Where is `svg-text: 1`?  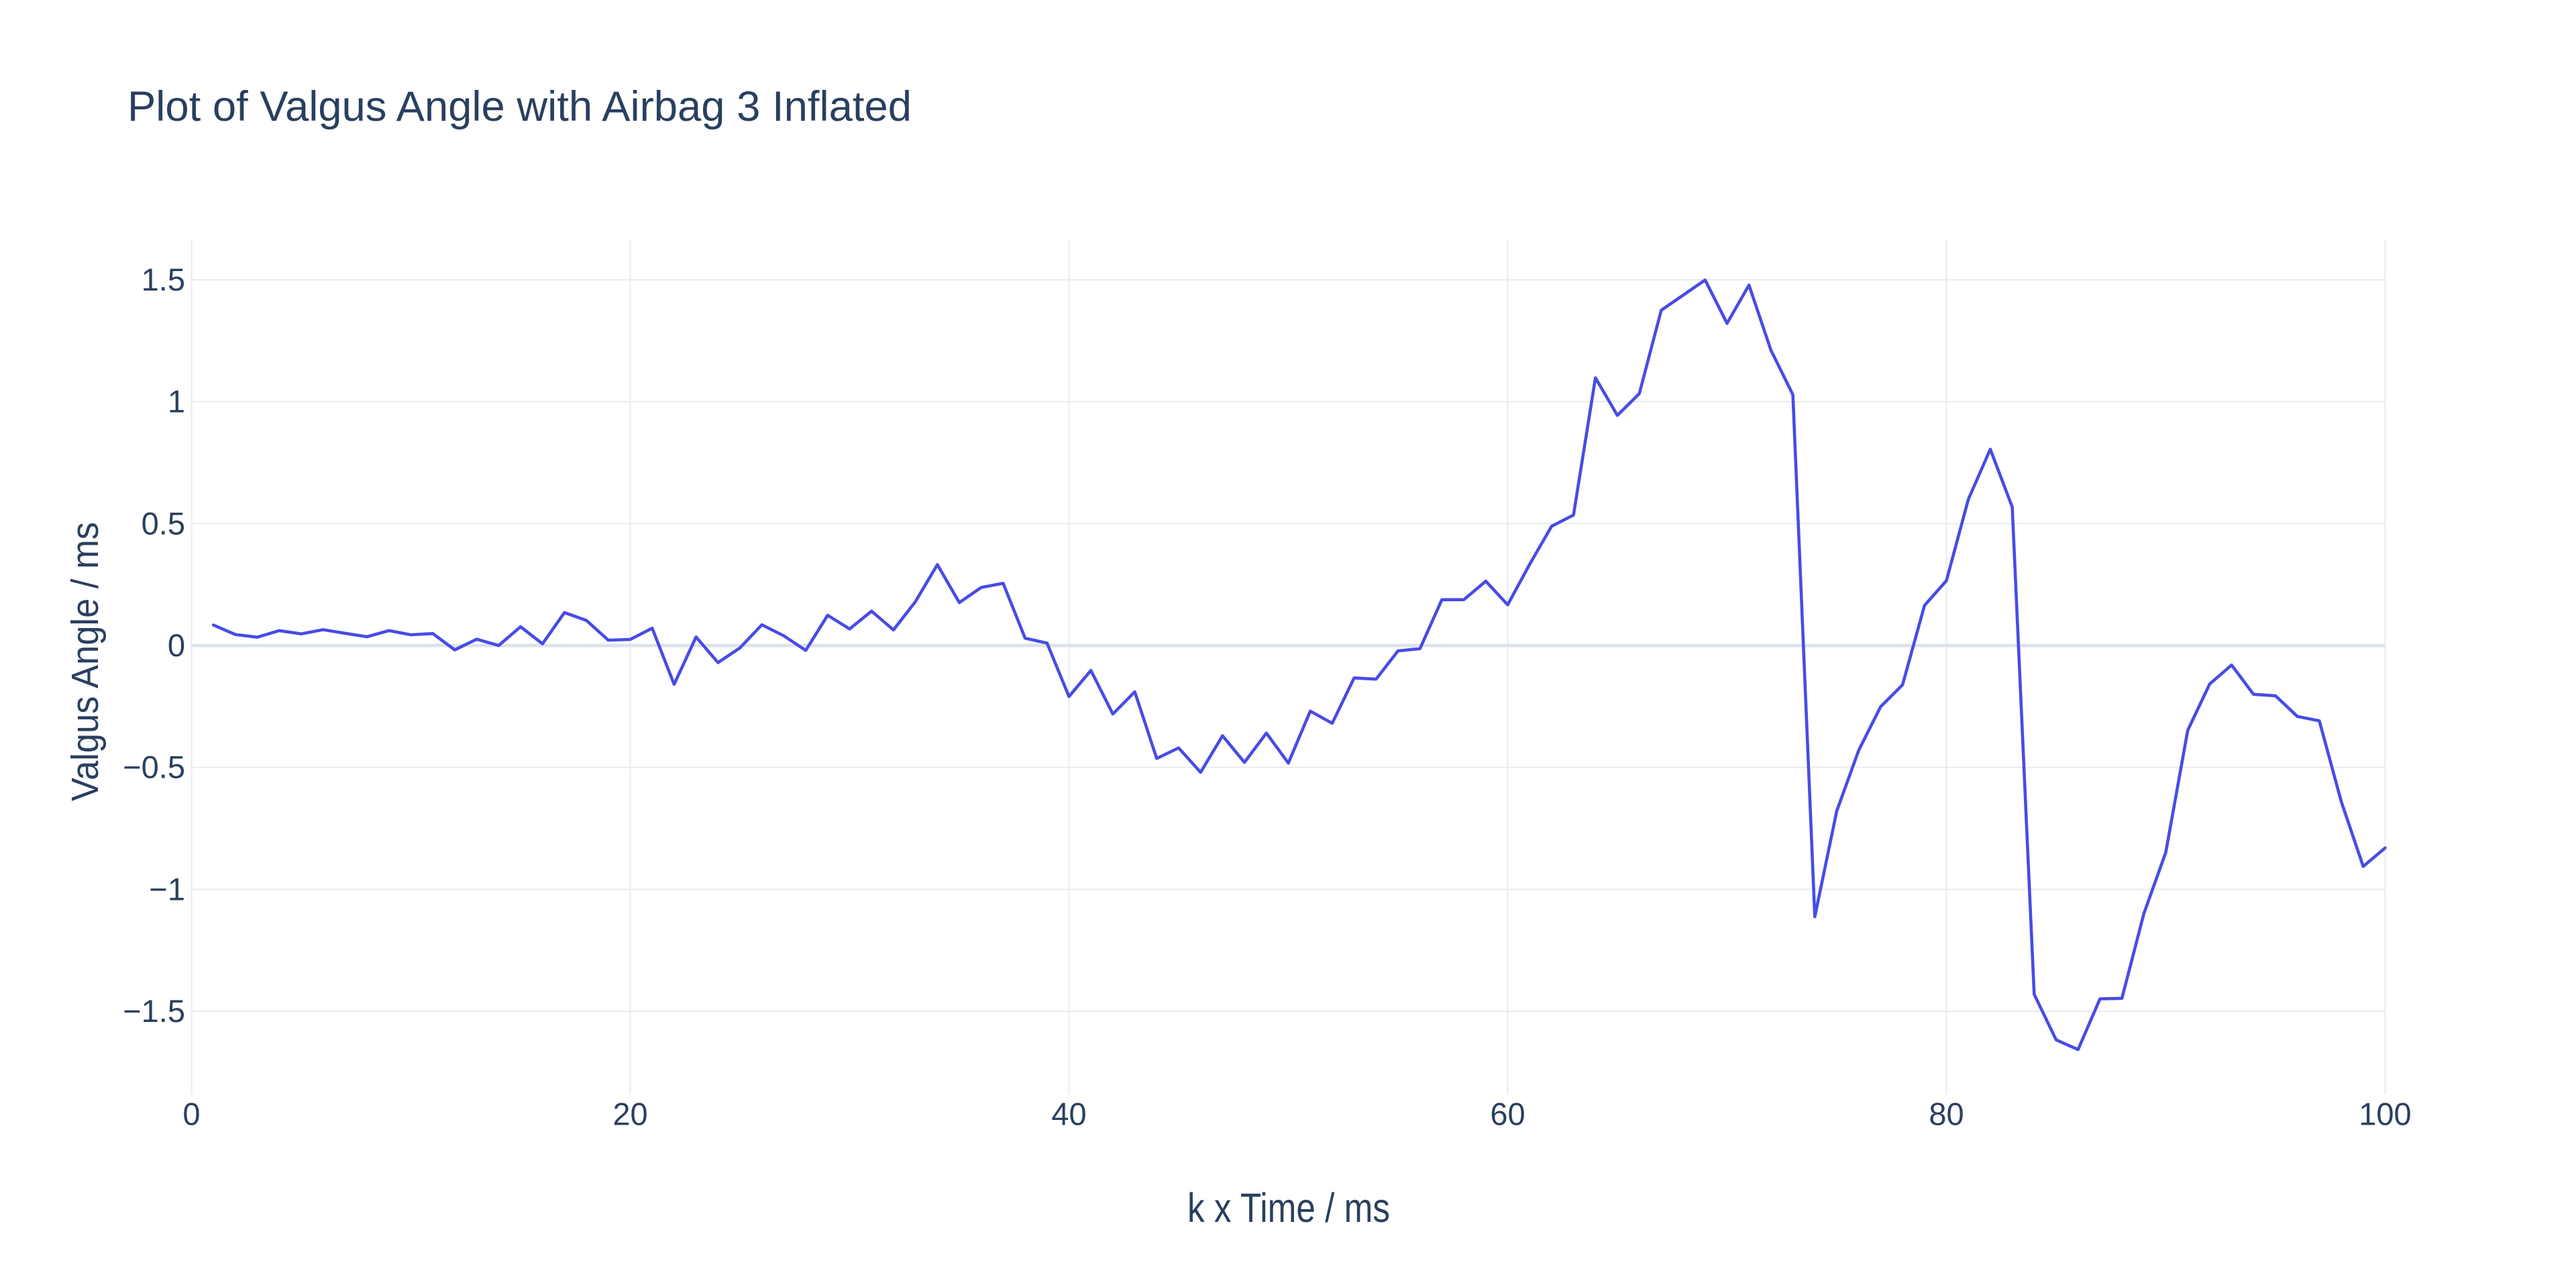 svg-text: 1 is located at coordinates (176, 401).